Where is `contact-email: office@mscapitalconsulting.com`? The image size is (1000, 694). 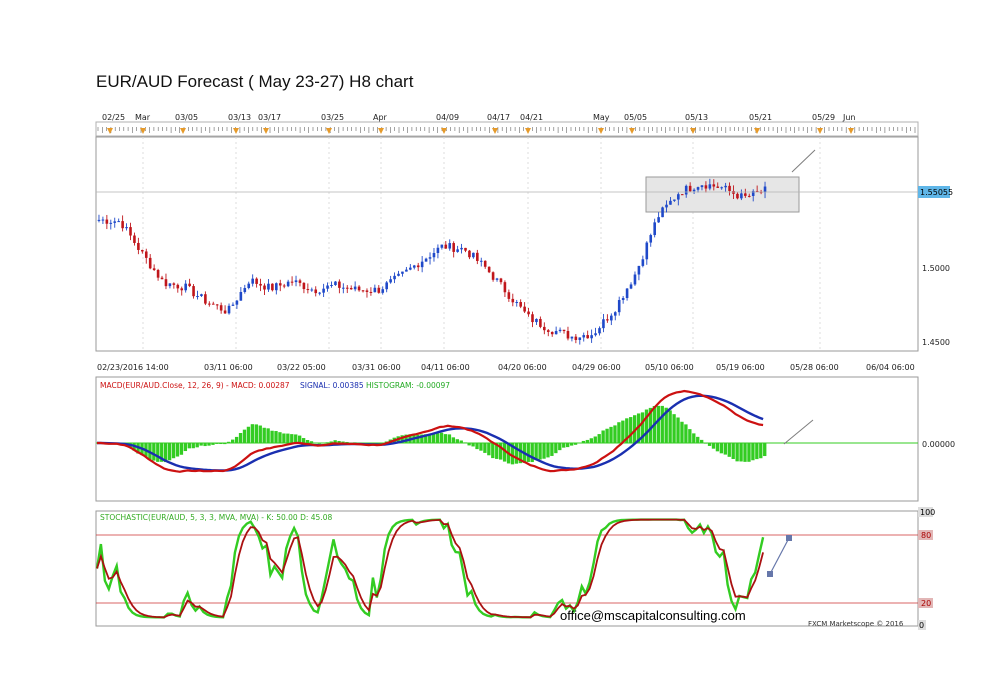 contact-email: office@mscapitalconsulting.com is located at coordinates (653, 615).